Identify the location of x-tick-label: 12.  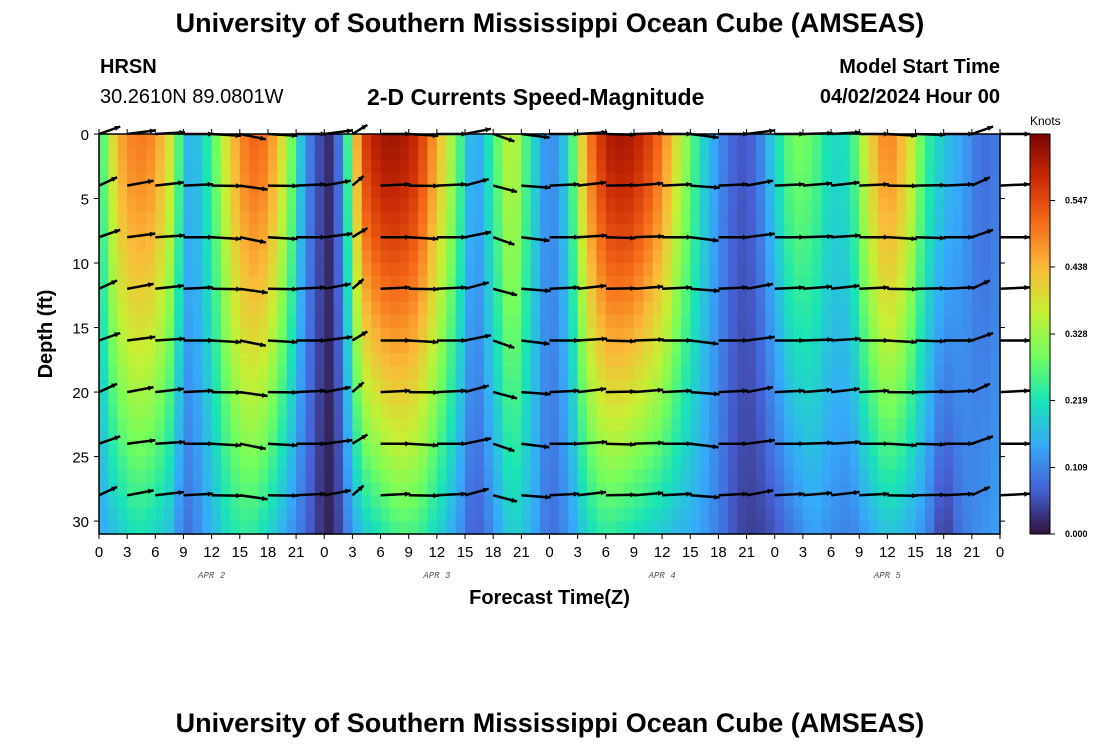
(662, 552).